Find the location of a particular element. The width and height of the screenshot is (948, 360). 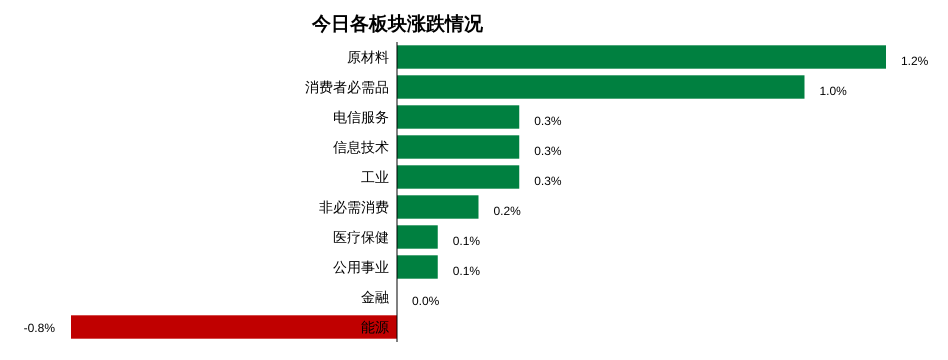

y-tick-label: 工业 is located at coordinates (375, 177).